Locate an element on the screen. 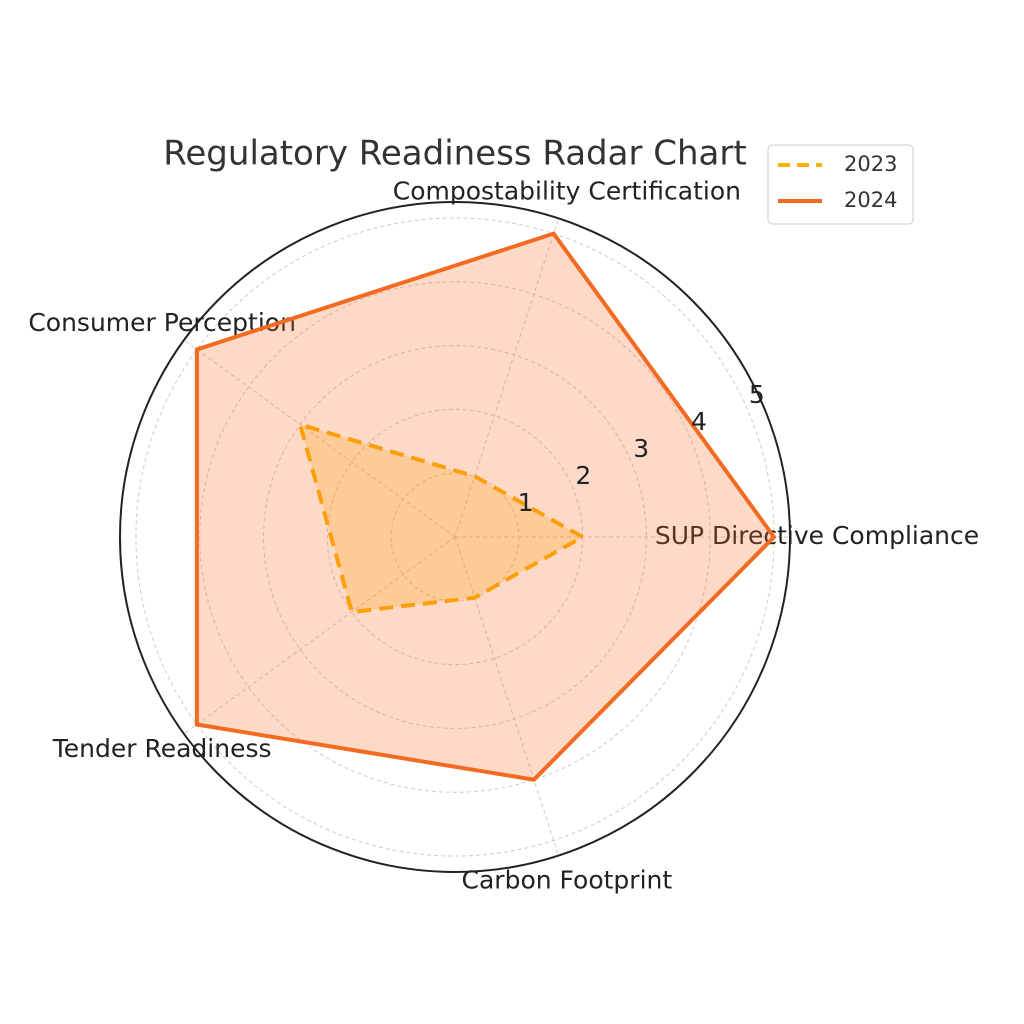  series-area is located at coordinates (441, 518).